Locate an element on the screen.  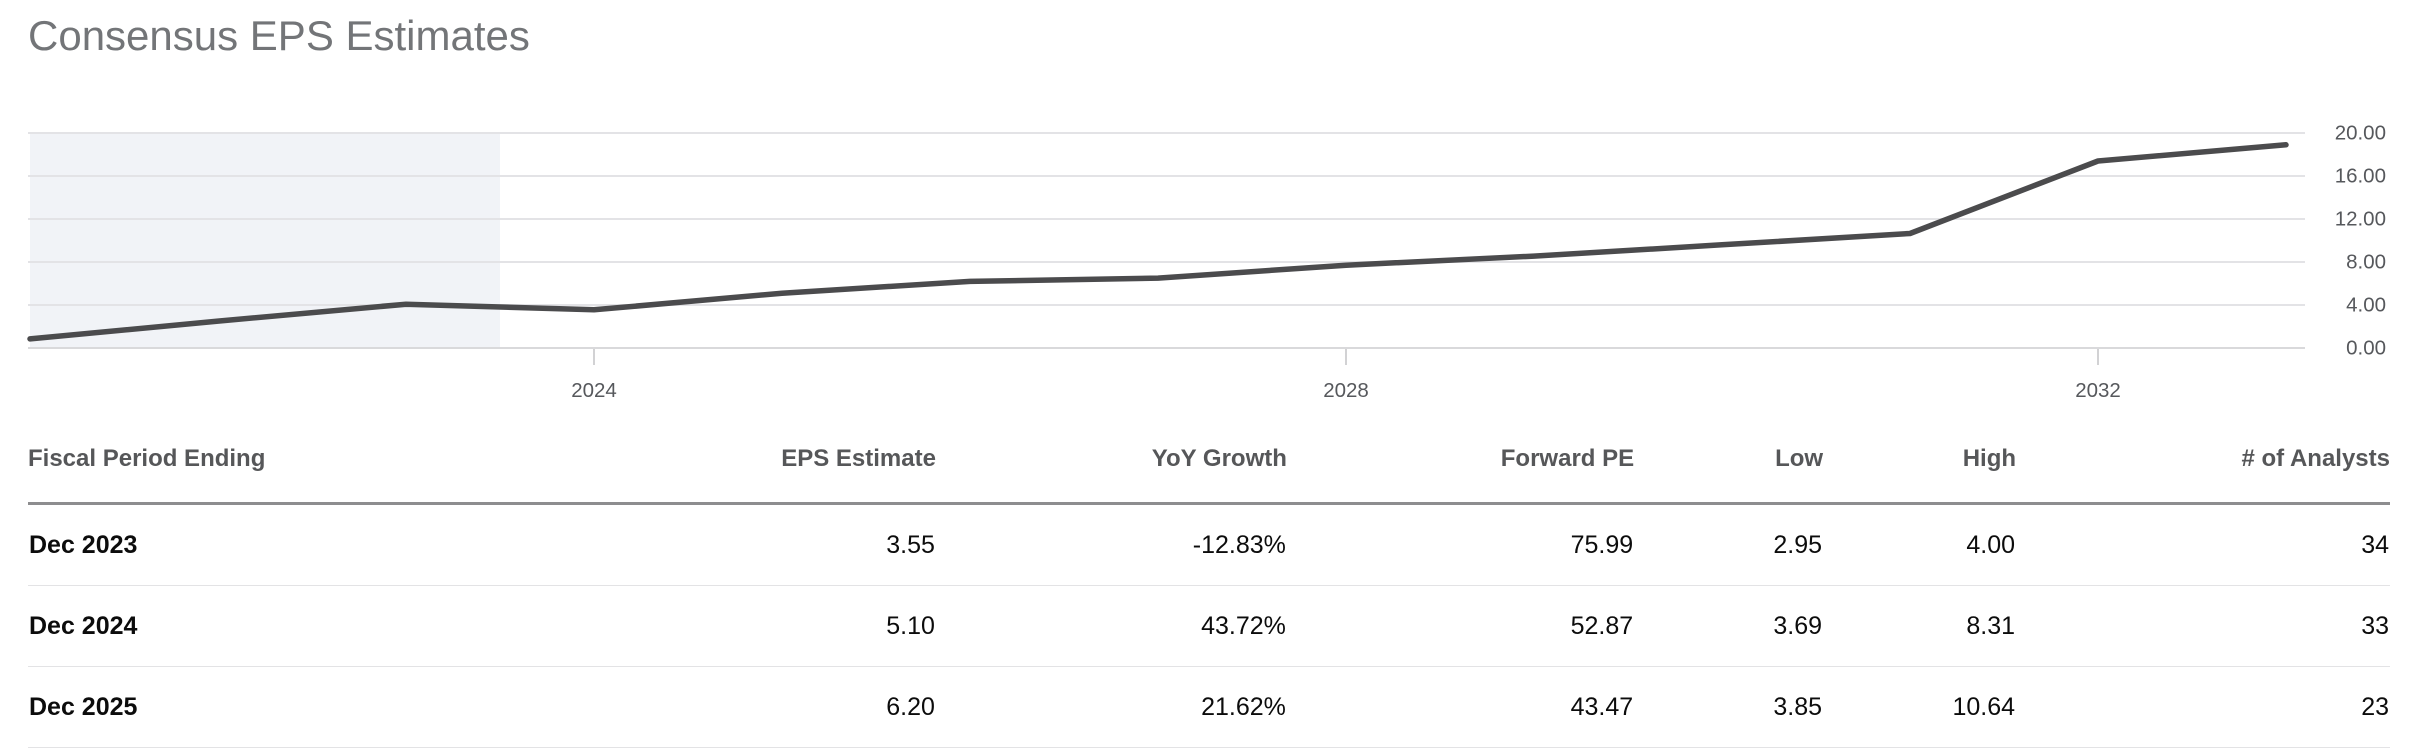
value-cell: 21.62% is located at coordinates (1111, 707).